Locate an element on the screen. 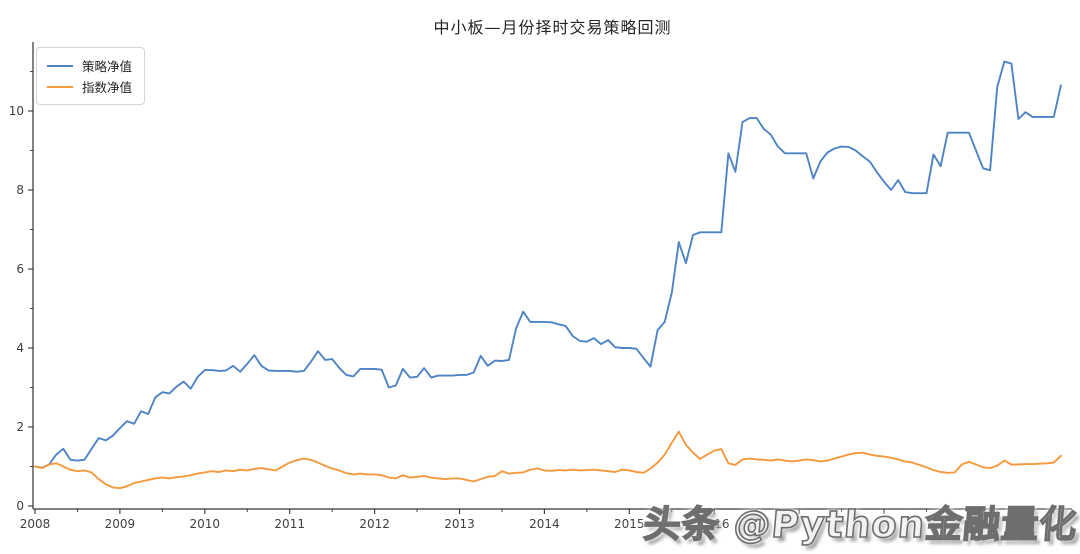 This screenshot has width=1080, height=554. legend-label-strategy: 策略净值 is located at coordinates (107, 66).